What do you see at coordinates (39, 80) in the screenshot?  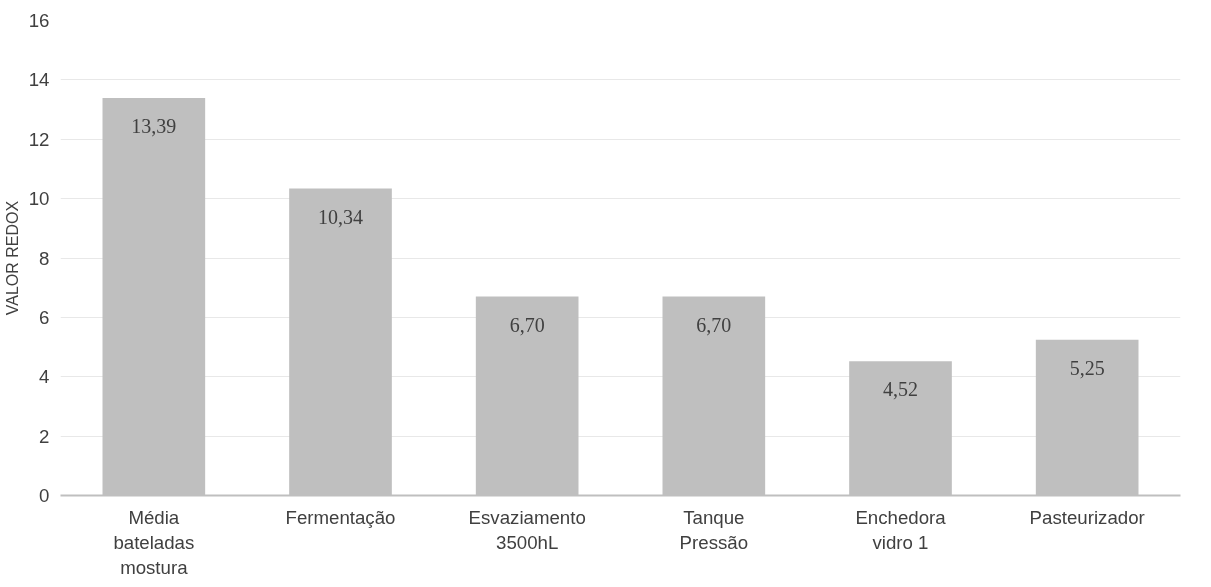 I see `y-tick-label: 14` at bounding box center [39, 80].